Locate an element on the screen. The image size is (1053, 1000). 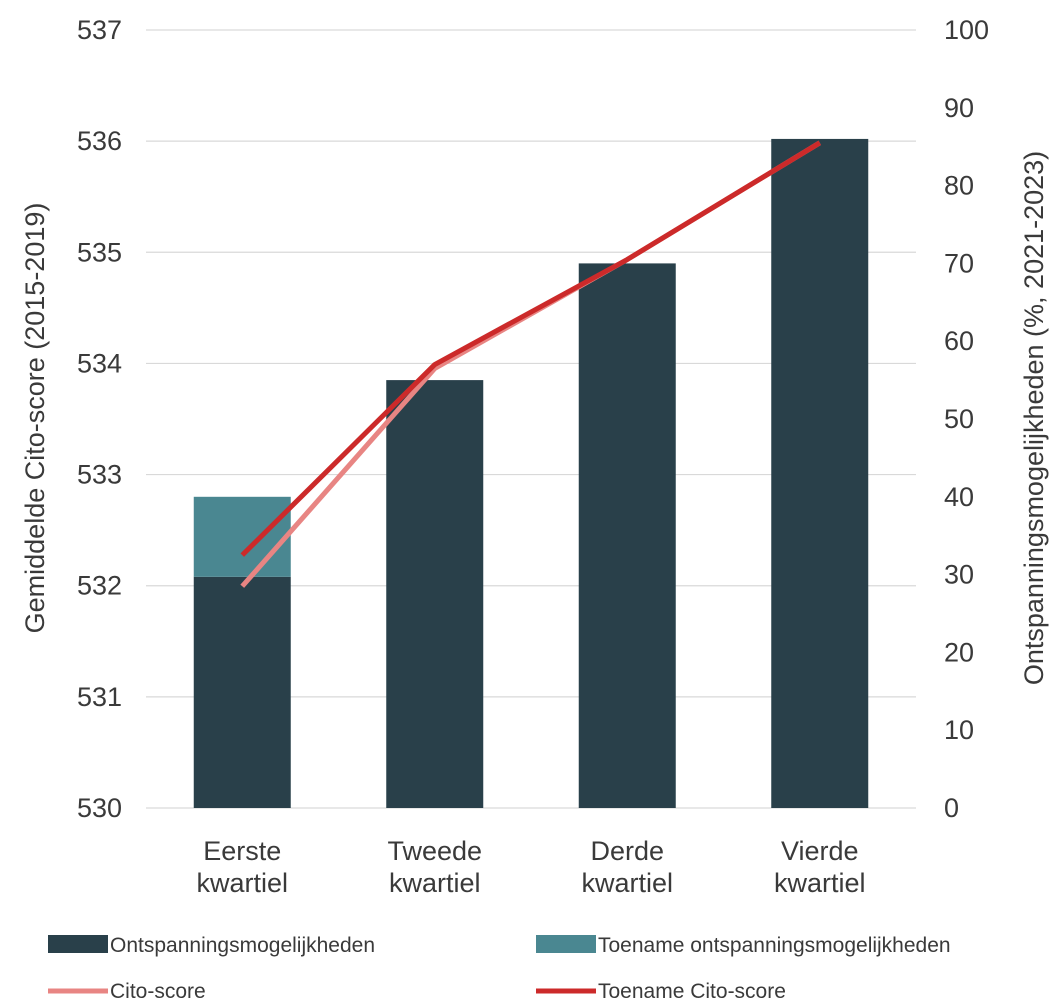
right-tick-label: 30 is located at coordinates (959, 575).